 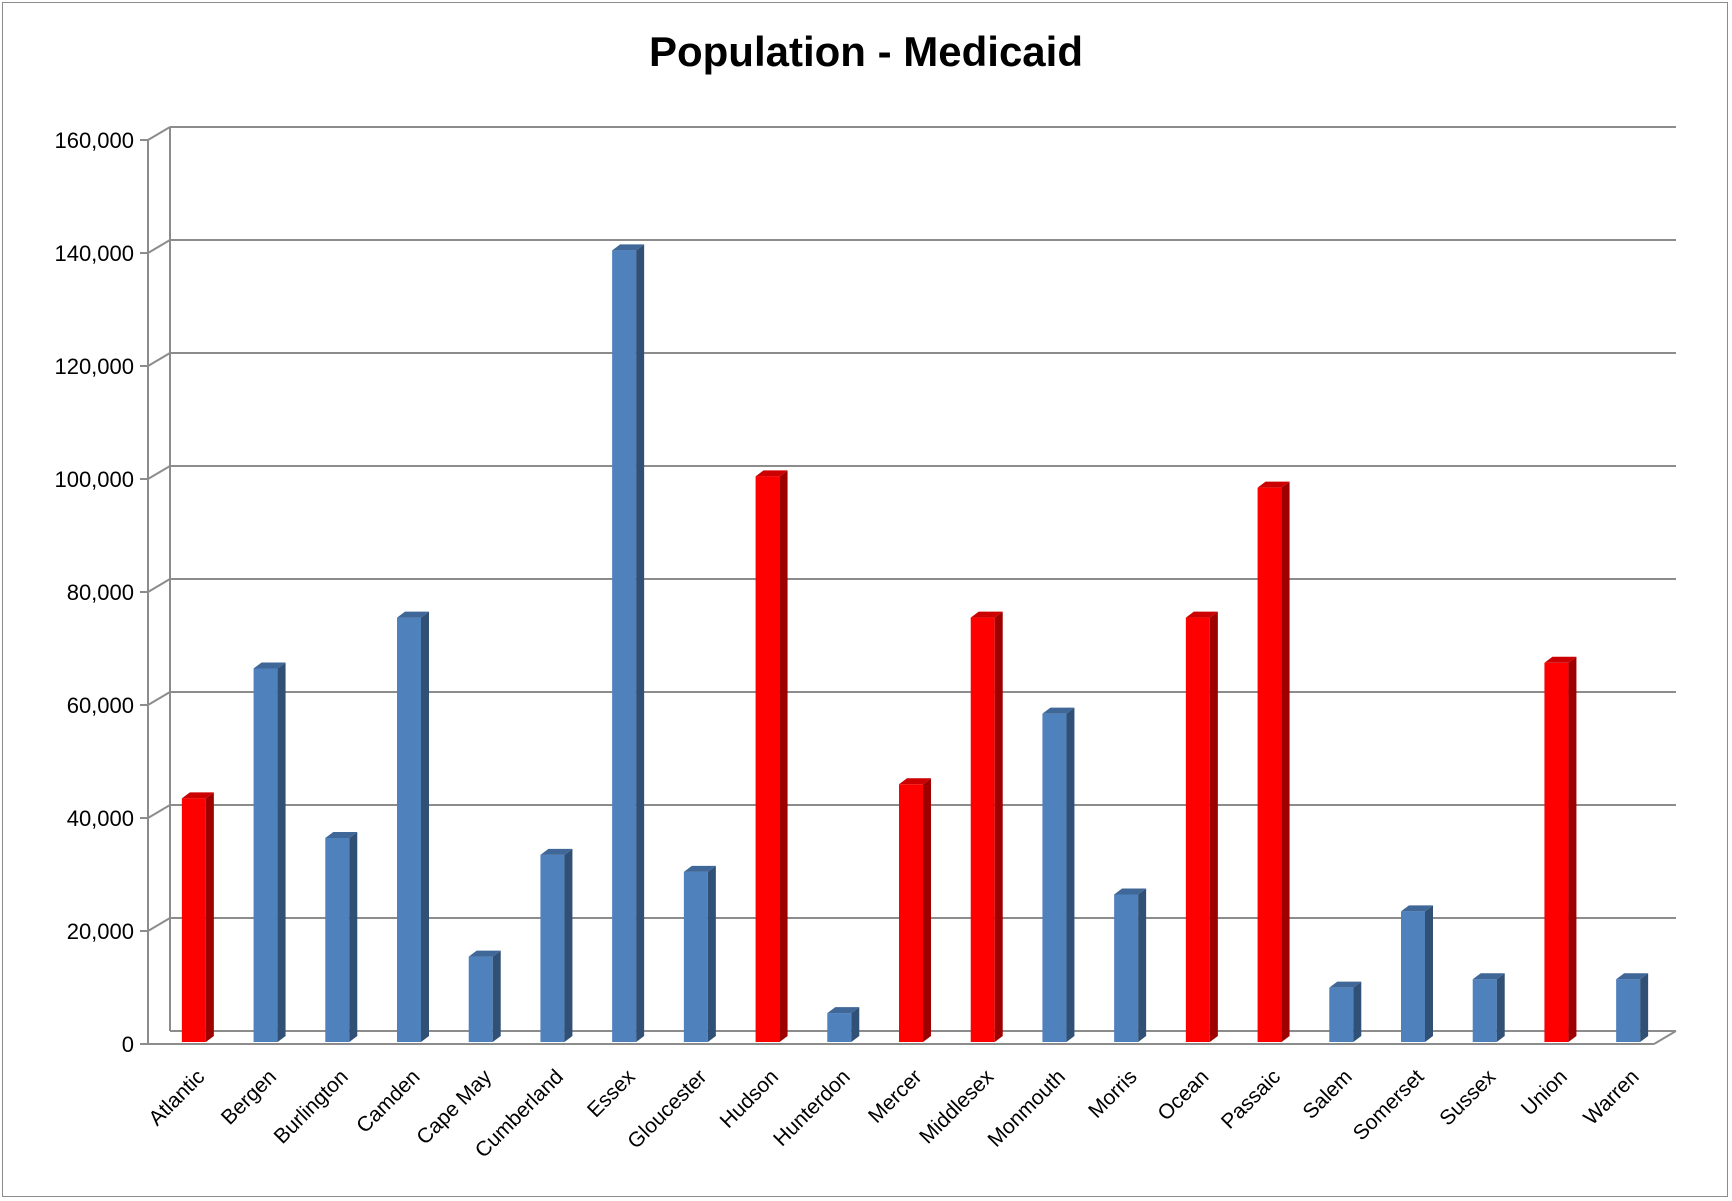 What do you see at coordinates (865, 51) in the screenshot?
I see `chart-title: Population - Medicaid` at bounding box center [865, 51].